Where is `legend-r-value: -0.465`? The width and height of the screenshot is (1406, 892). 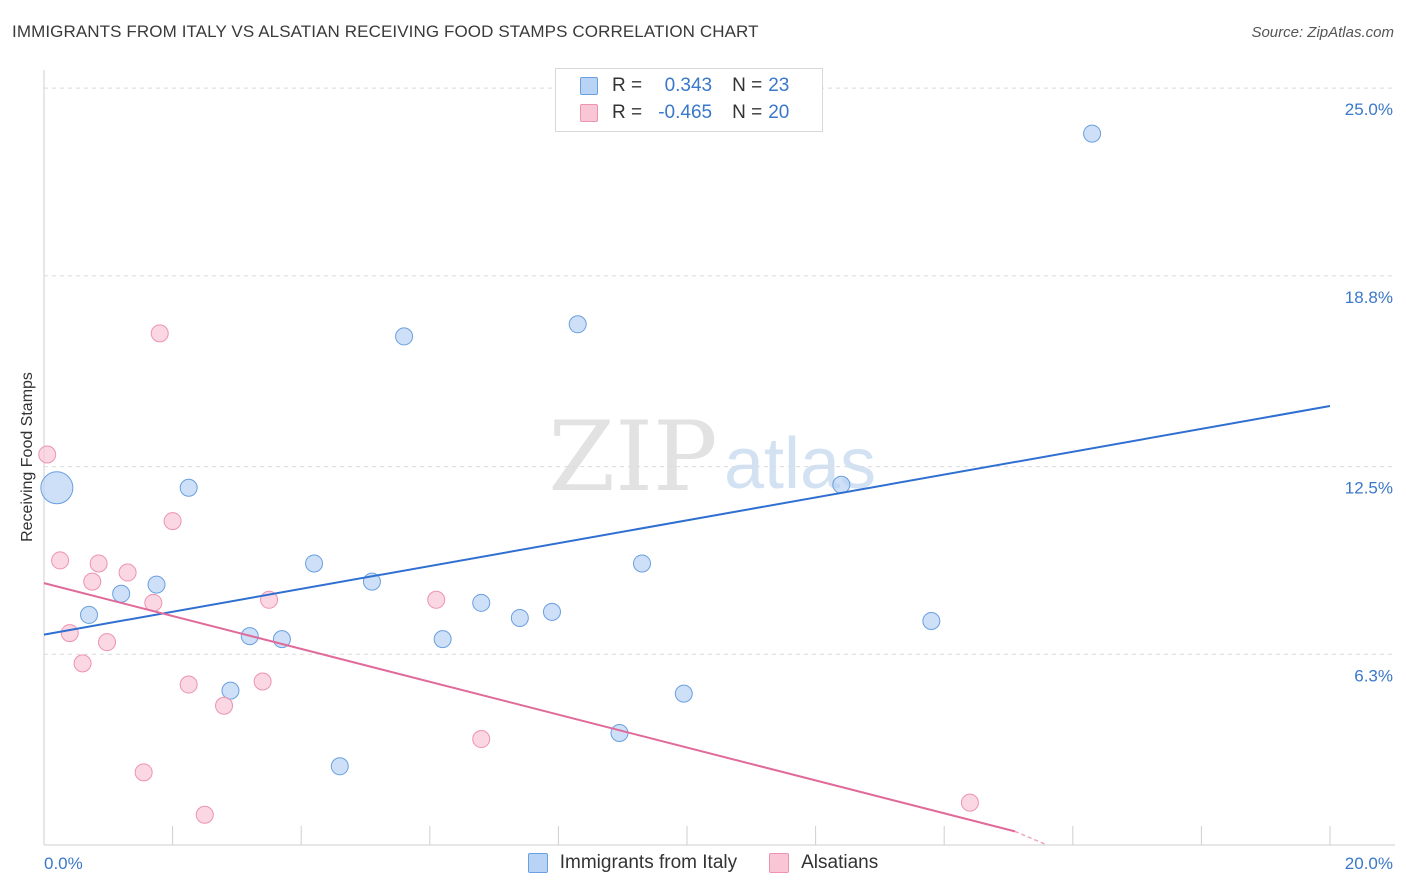 legend-r-value: -0.465 is located at coordinates (685, 112).